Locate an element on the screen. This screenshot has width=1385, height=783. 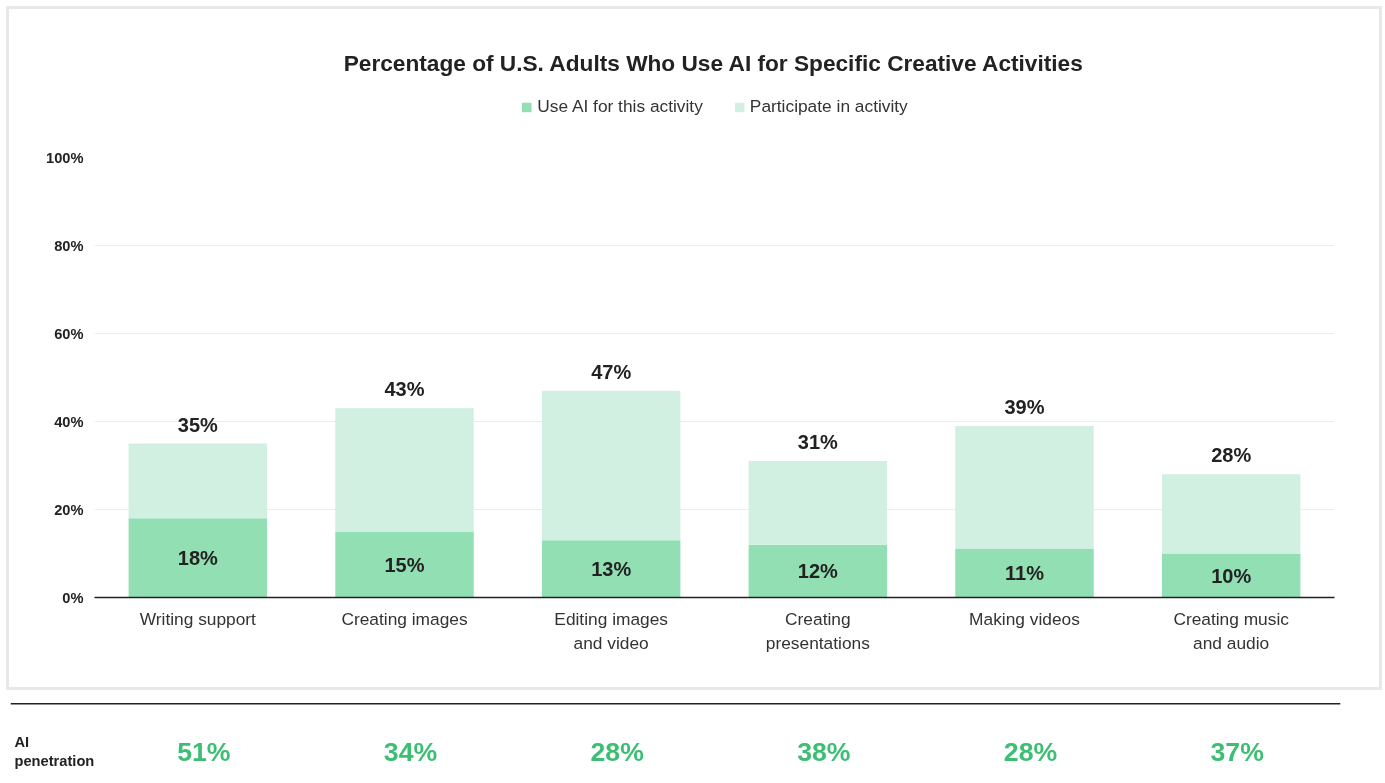
data-label: 18% is located at coordinates (198, 557).